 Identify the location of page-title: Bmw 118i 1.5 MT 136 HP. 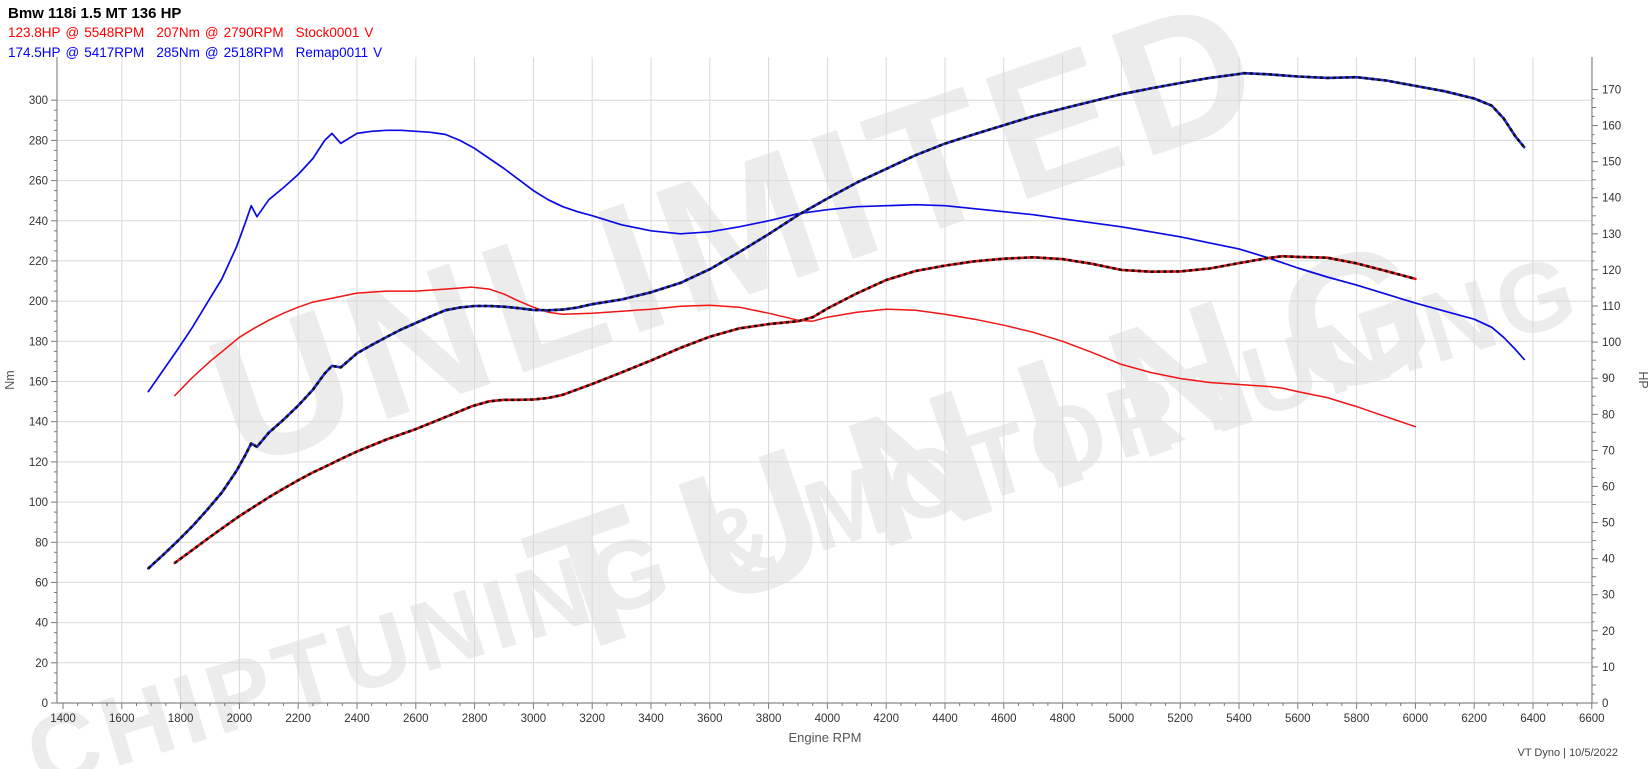
(95, 13).